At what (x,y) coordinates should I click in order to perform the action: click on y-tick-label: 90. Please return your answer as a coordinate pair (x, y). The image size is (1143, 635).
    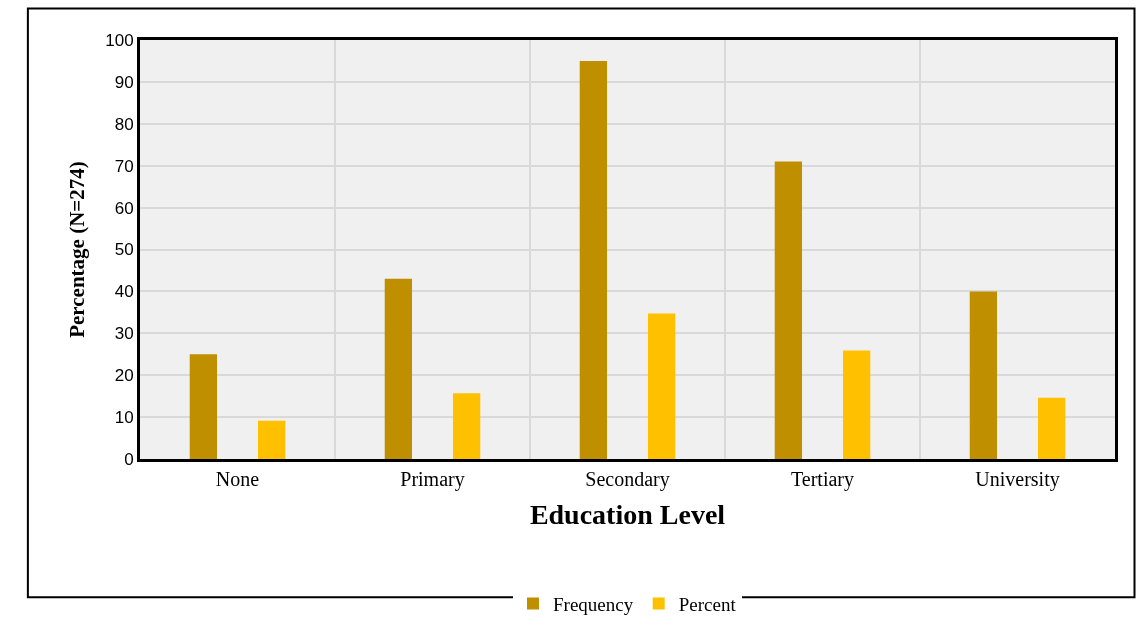
    Looking at the image, I should click on (124, 82).